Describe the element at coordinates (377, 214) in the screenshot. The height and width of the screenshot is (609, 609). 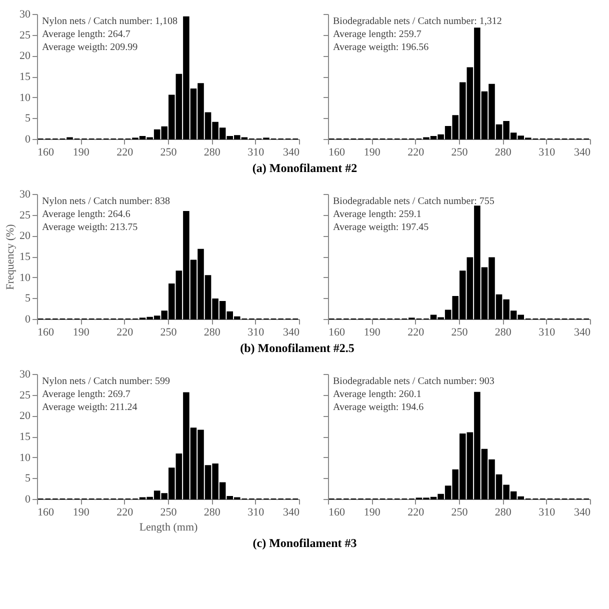
I see `annotation: Average length: 259.1` at that location.